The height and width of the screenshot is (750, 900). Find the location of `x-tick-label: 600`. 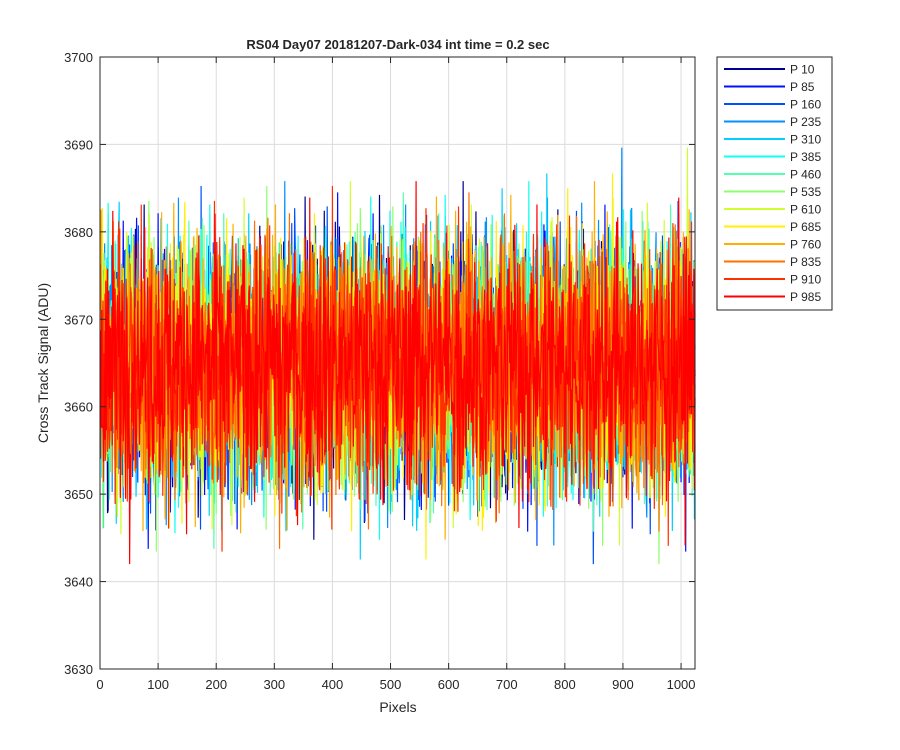

x-tick-label: 600 is located at coordinates (449, 684).